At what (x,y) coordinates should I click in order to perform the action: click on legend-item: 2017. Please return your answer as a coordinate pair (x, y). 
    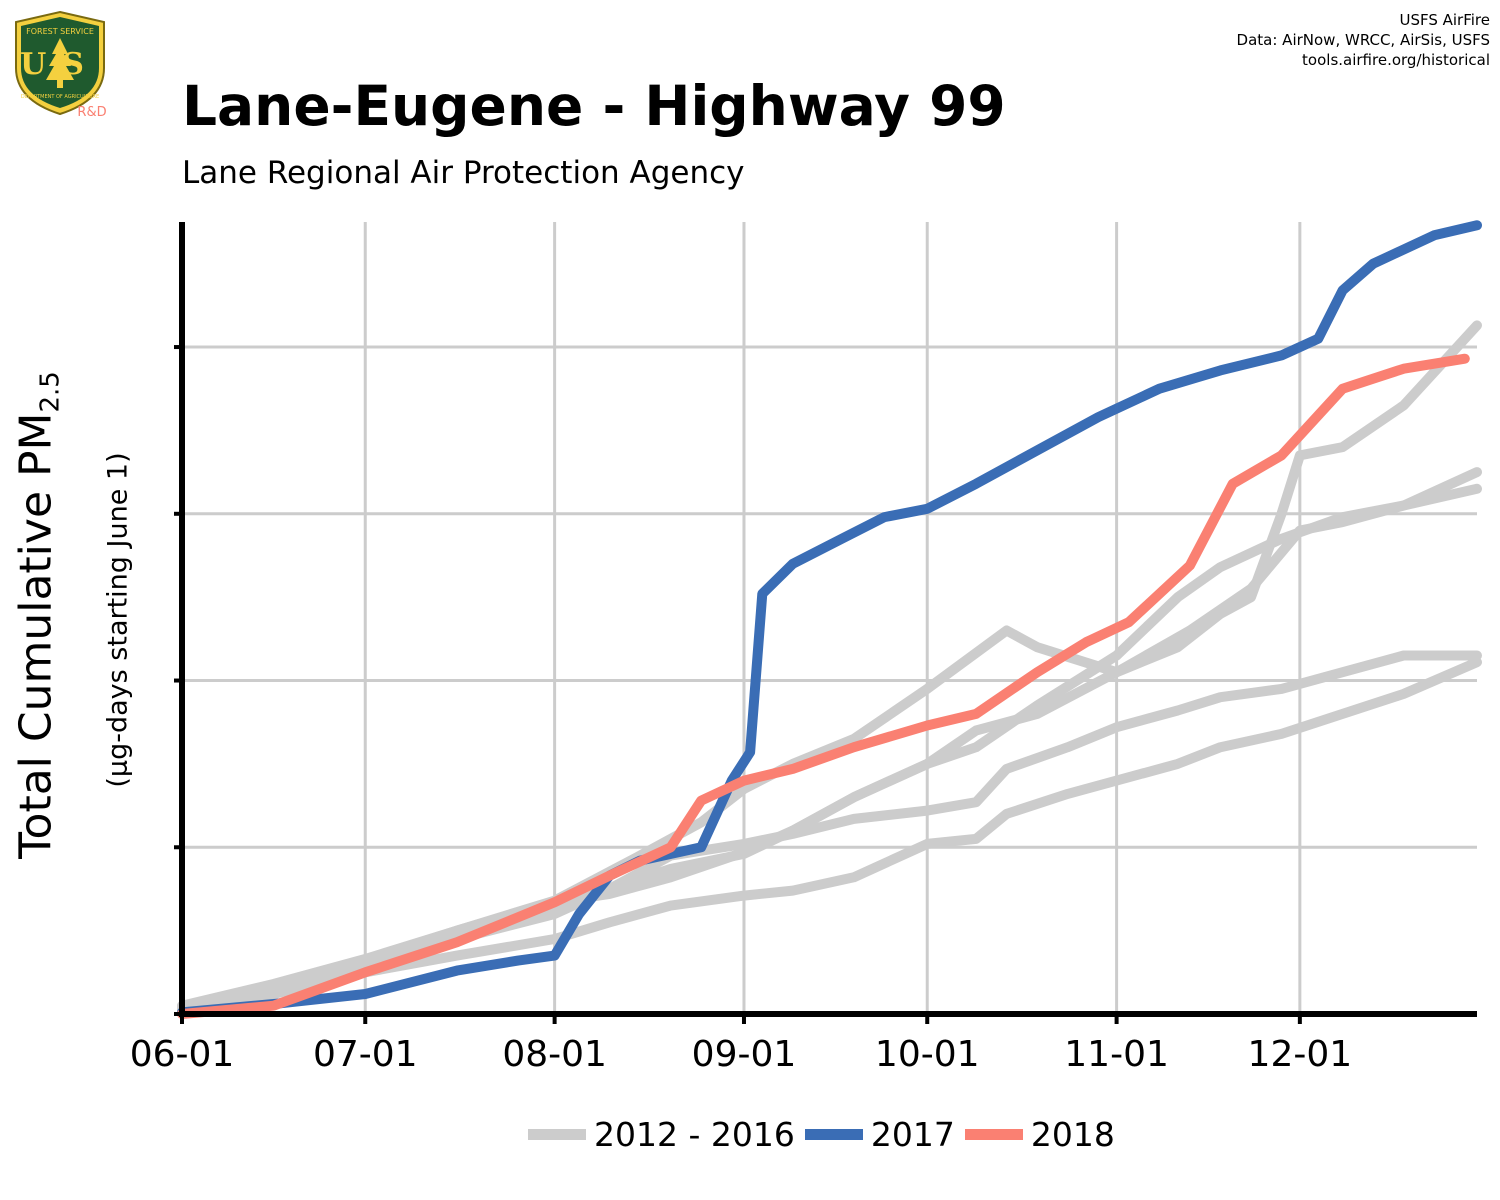
    Looking at the image, I should click on (879, 1134).